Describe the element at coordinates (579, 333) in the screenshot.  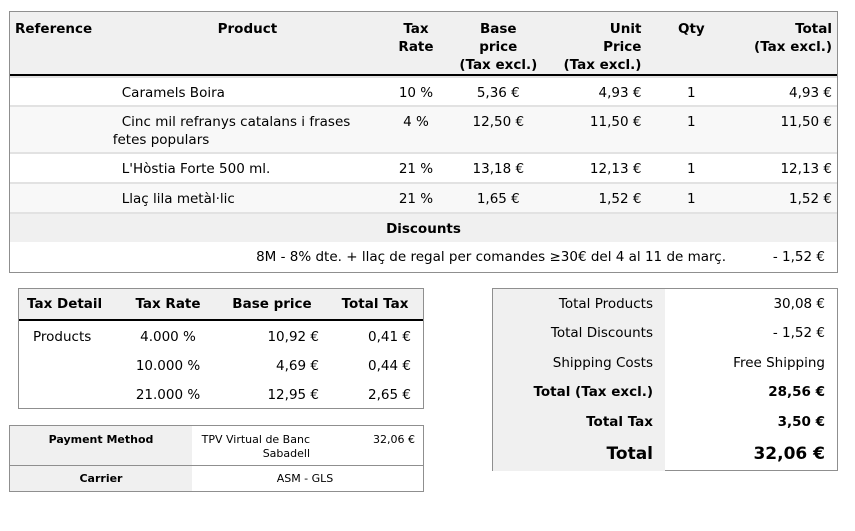
I see `total-discounts-label: Total Discounts` at that location.